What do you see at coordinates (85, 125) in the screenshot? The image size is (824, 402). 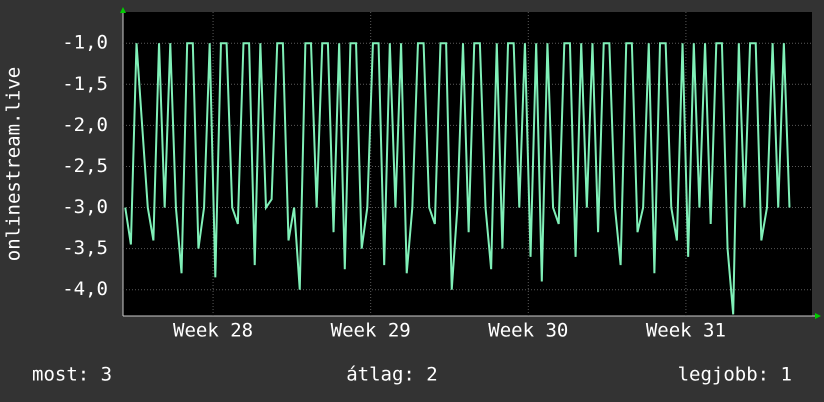 I see `y-tick-label: -2,0` at bounding box center [85, 125].